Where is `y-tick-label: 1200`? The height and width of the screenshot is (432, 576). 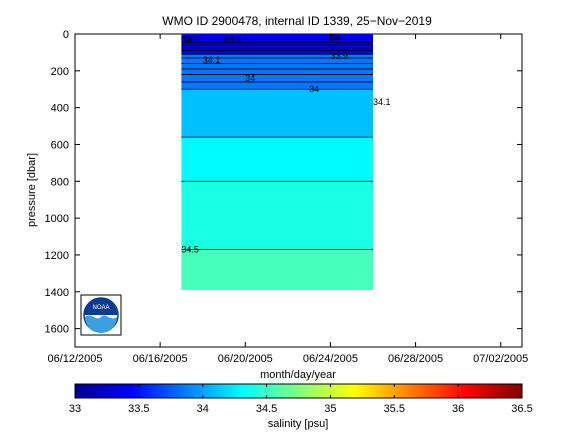
y-tick-label: 1200 is located at coordinates (57, 256).